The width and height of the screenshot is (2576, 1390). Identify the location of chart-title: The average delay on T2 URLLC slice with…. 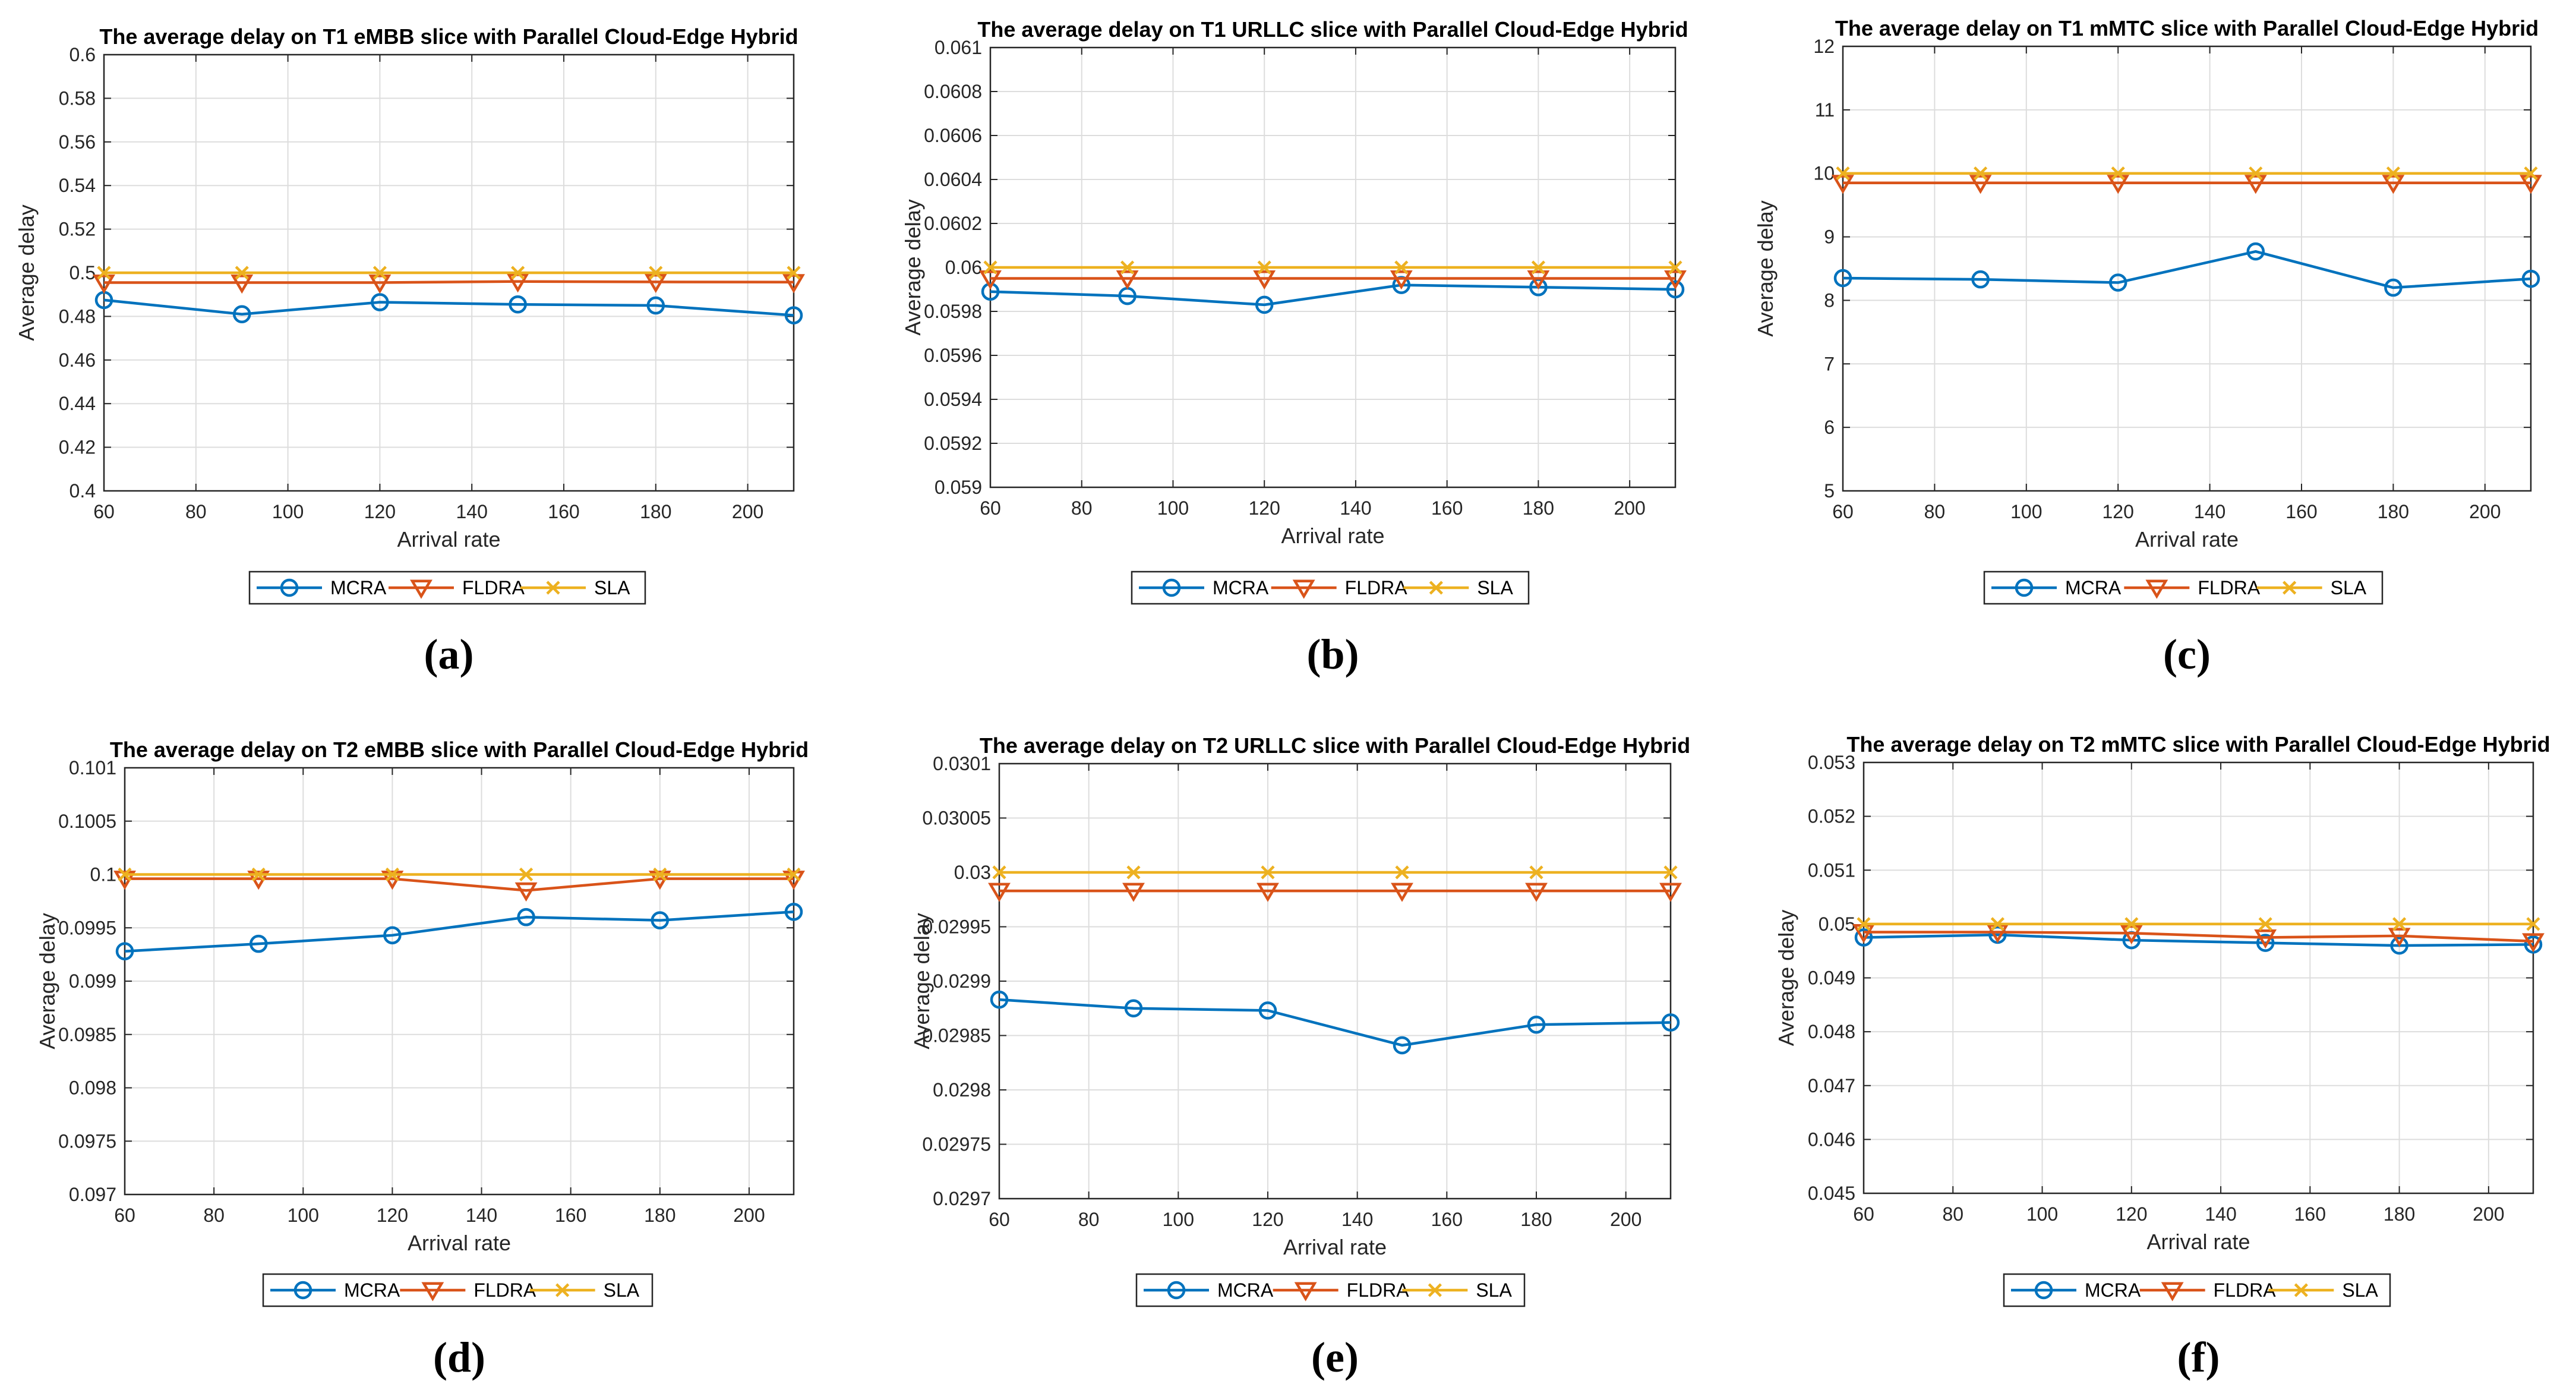
(1335, 745).